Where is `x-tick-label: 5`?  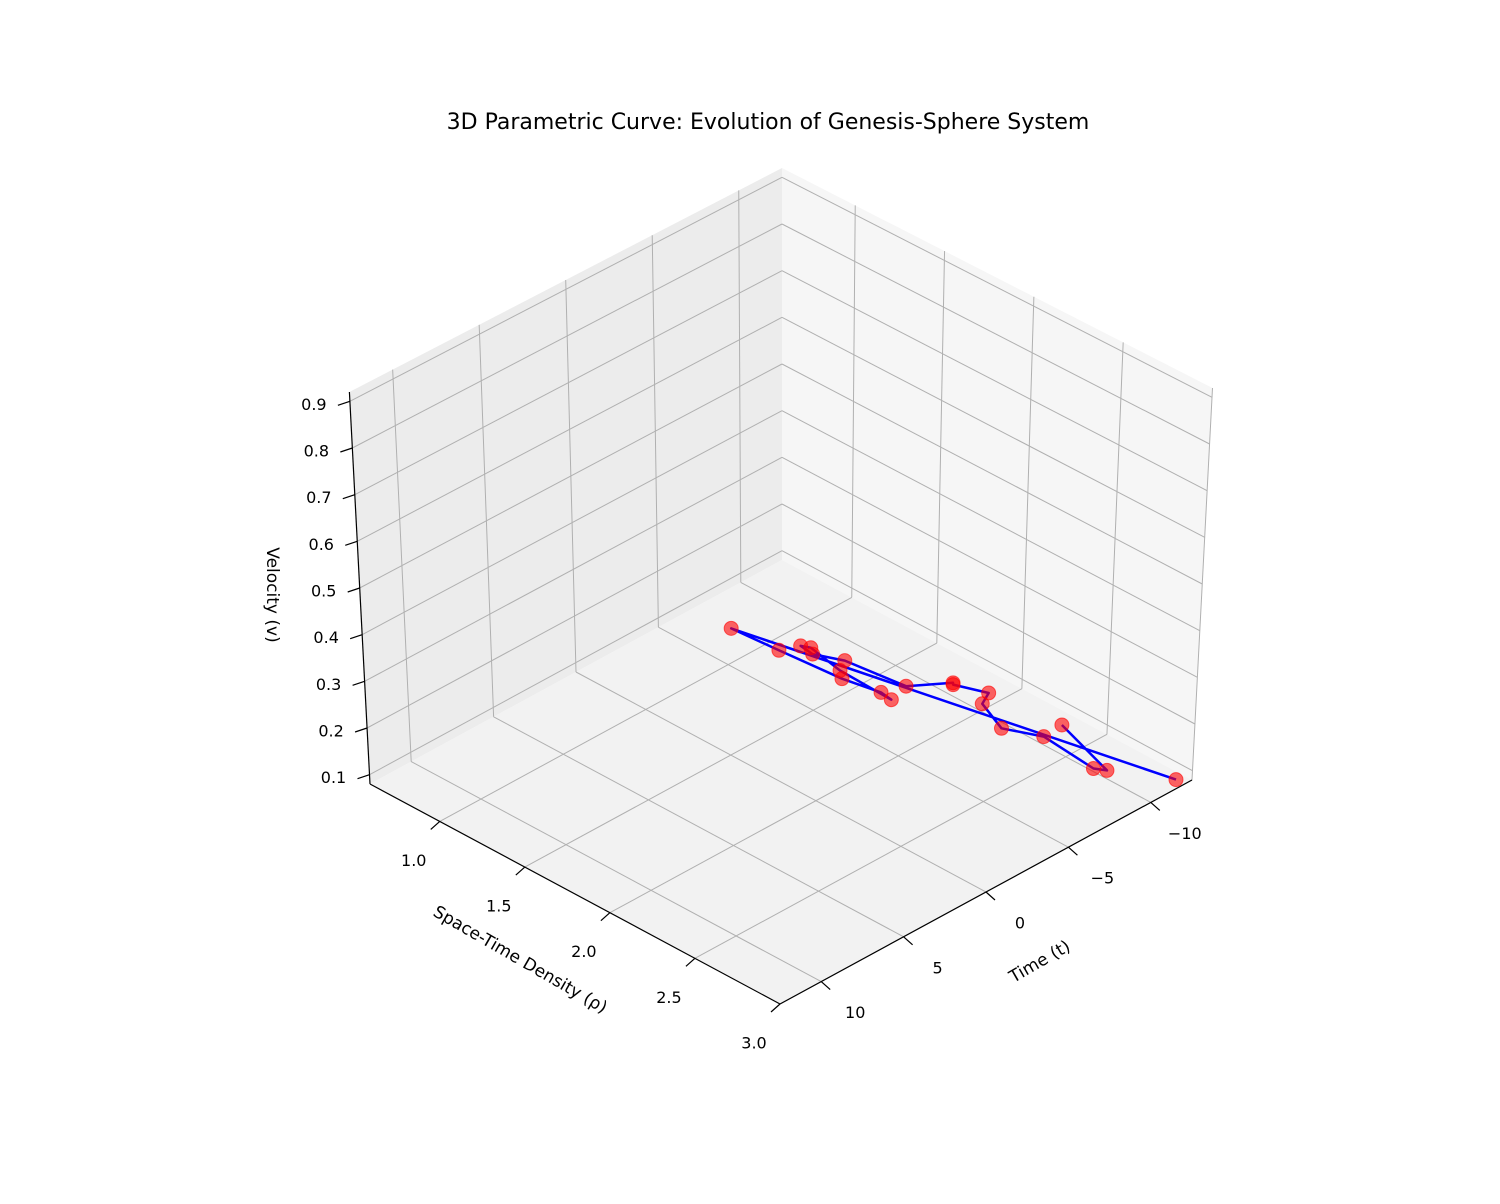
x-tick-label: 5 is located at coordinates (938, 967).